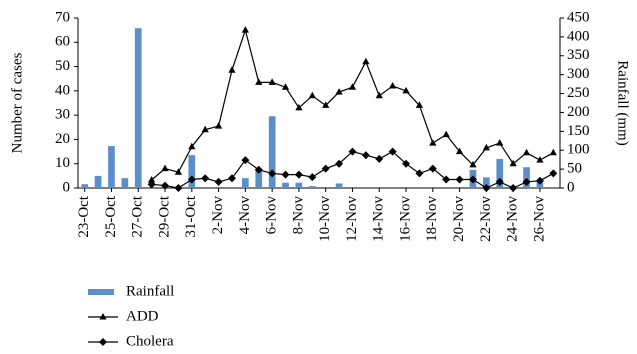  I want to click on y-tick-label: 30, so click(62, 115).